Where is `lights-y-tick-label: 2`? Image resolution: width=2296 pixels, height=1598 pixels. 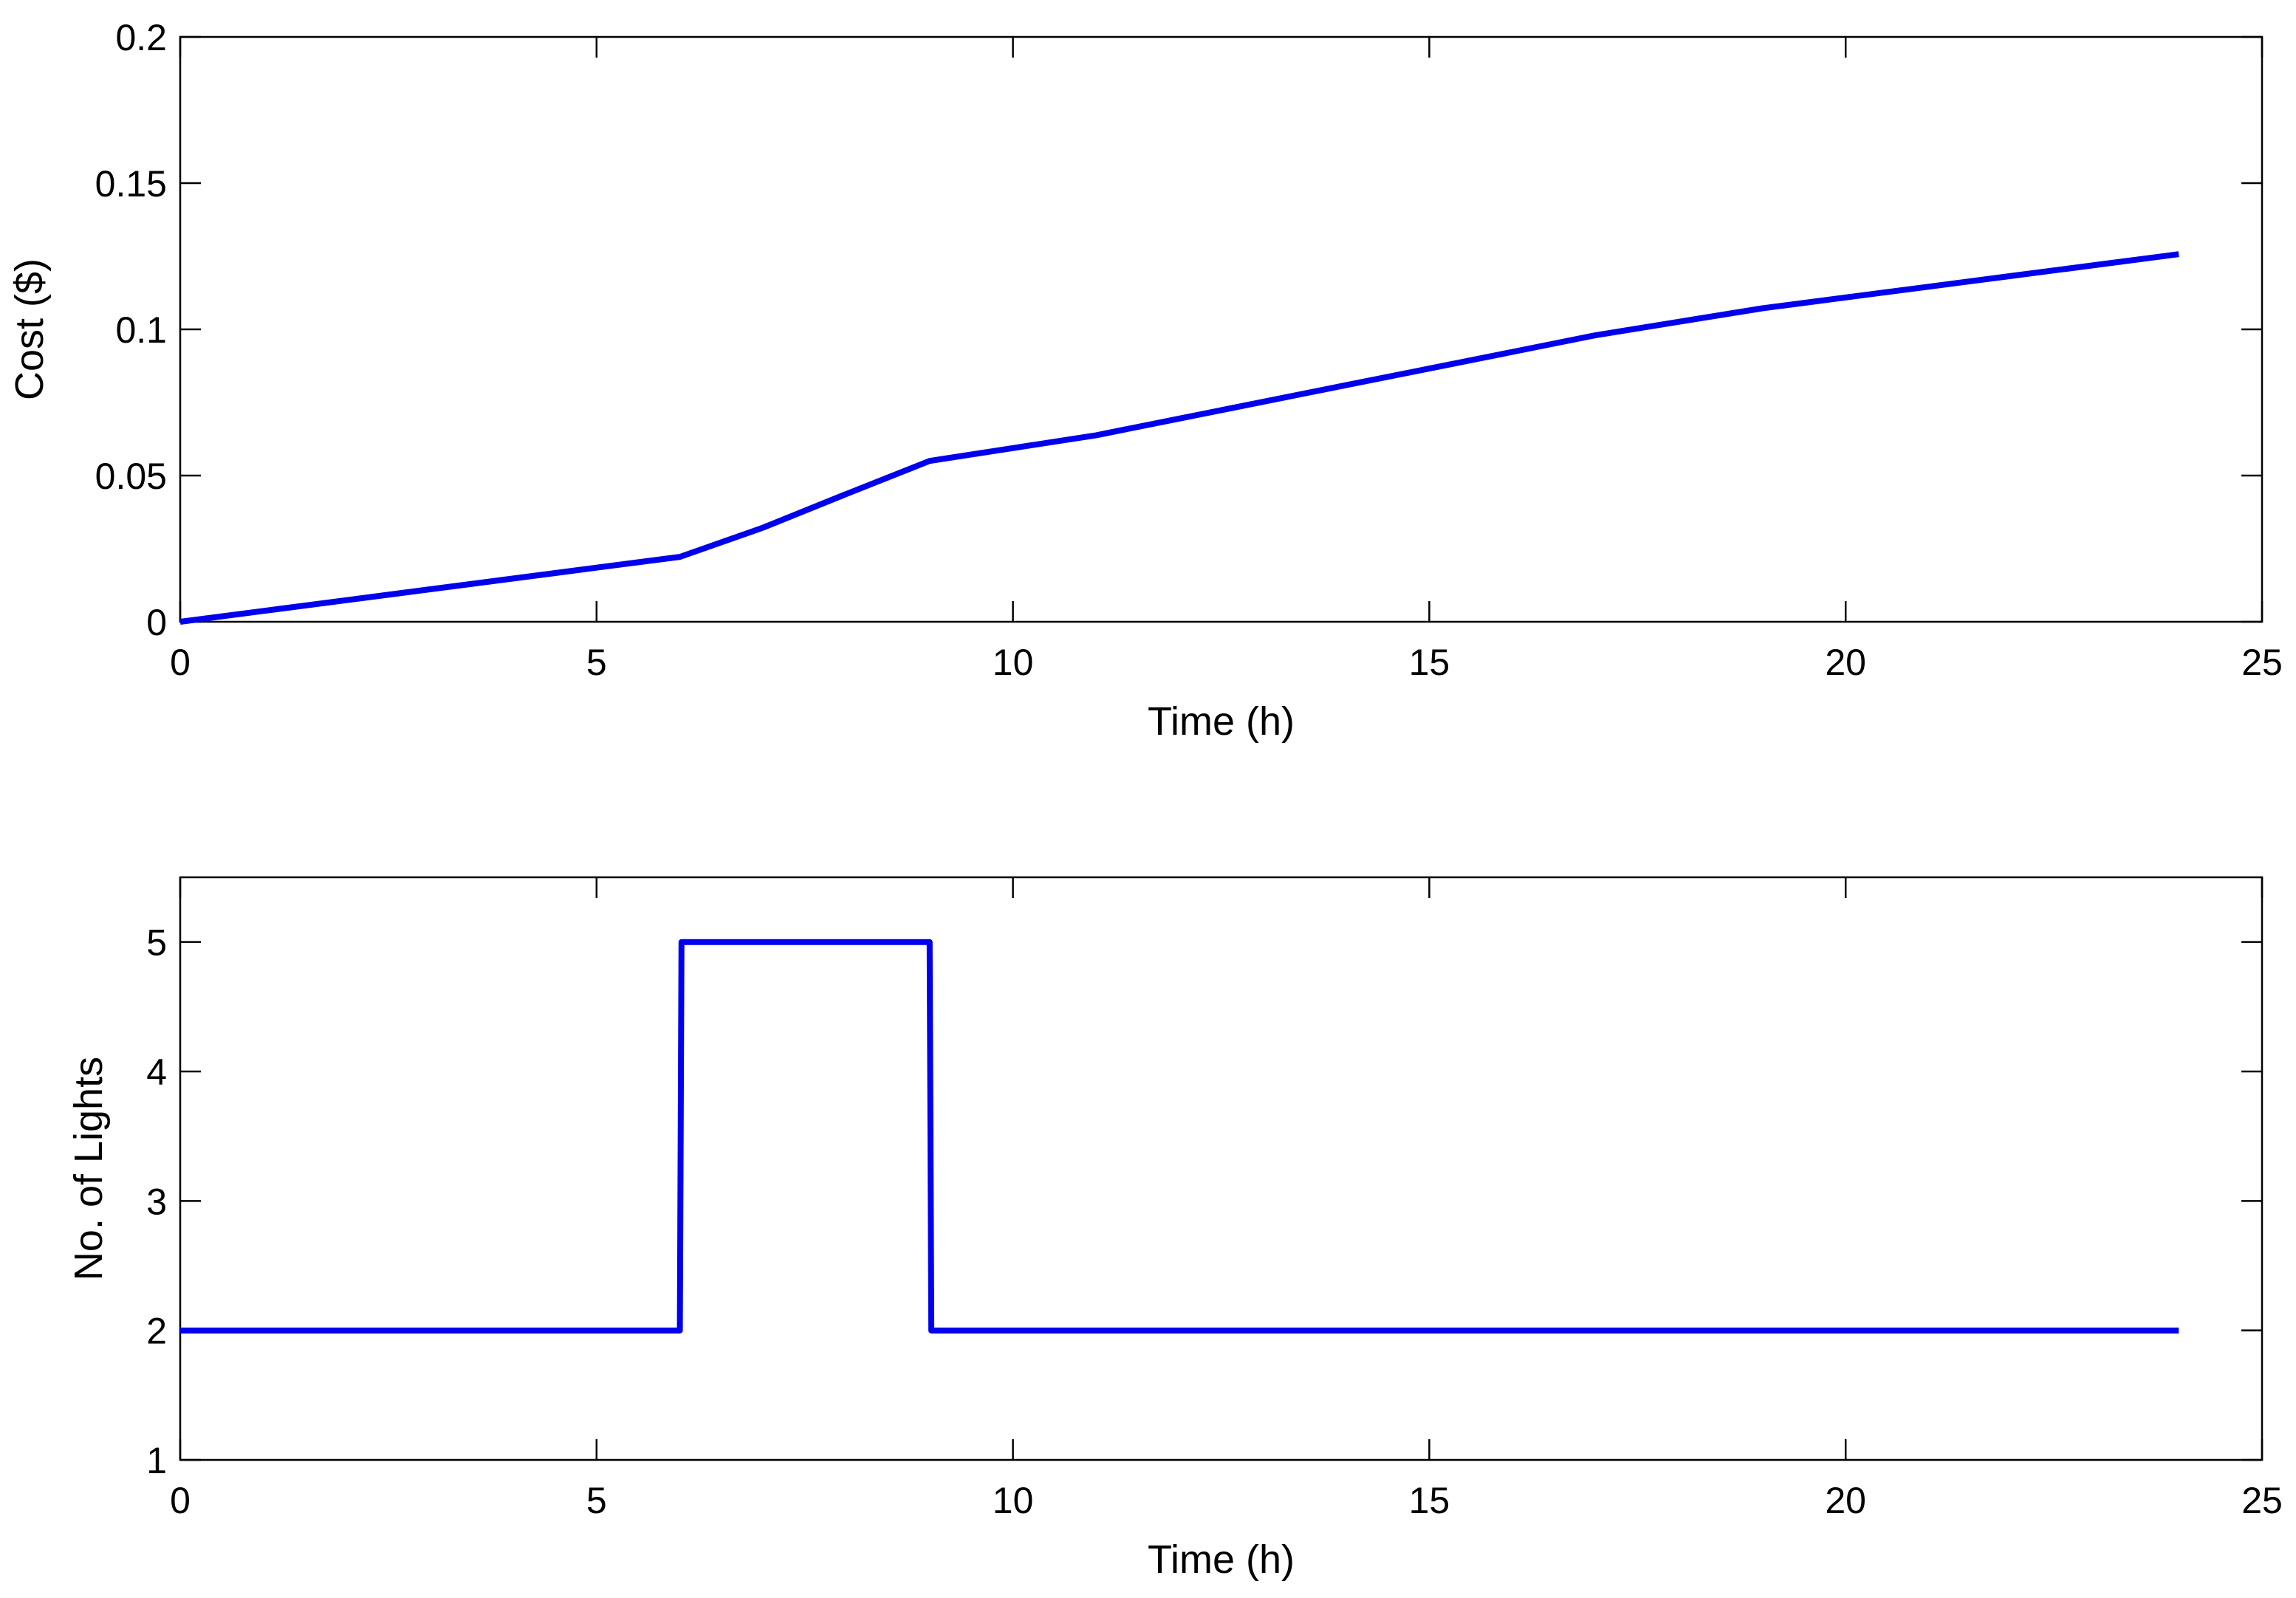
lights-y-tick-label: 2 is located at coordinates (156, 1331).